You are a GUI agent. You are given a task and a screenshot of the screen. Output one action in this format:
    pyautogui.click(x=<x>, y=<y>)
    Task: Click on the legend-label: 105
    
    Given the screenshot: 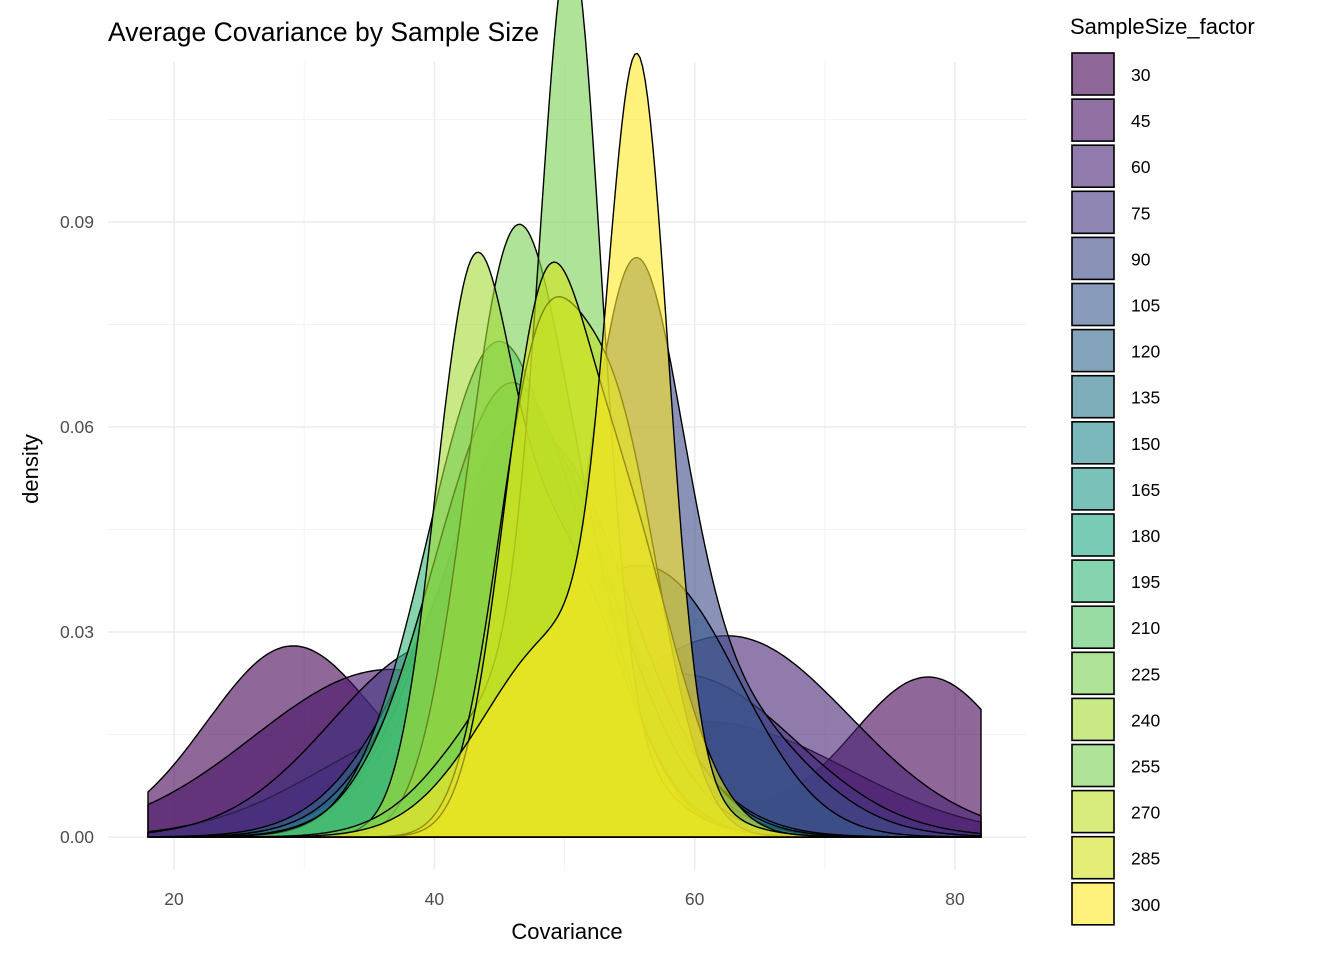 What is the action you would take?
    pyautogui.click(x=1145, y=306)
    